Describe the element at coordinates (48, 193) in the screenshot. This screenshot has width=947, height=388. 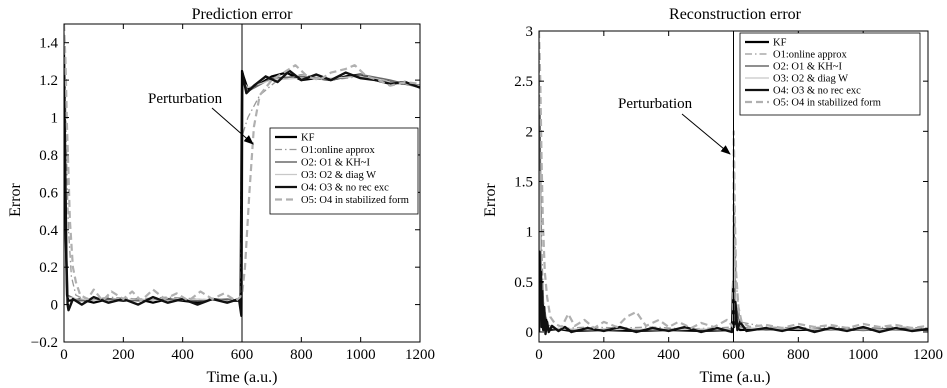
I see `prediction-error-y-tick-label: 0.6` at that location.